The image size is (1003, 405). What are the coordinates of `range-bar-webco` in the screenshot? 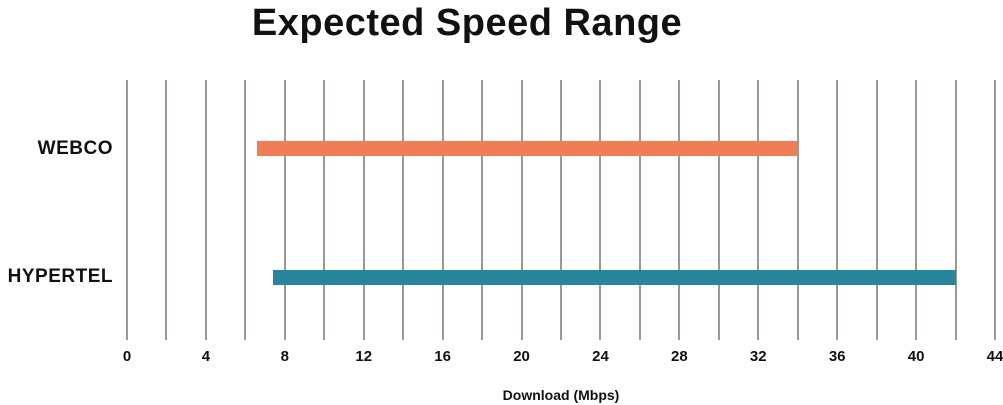 It's located at (527, 149).